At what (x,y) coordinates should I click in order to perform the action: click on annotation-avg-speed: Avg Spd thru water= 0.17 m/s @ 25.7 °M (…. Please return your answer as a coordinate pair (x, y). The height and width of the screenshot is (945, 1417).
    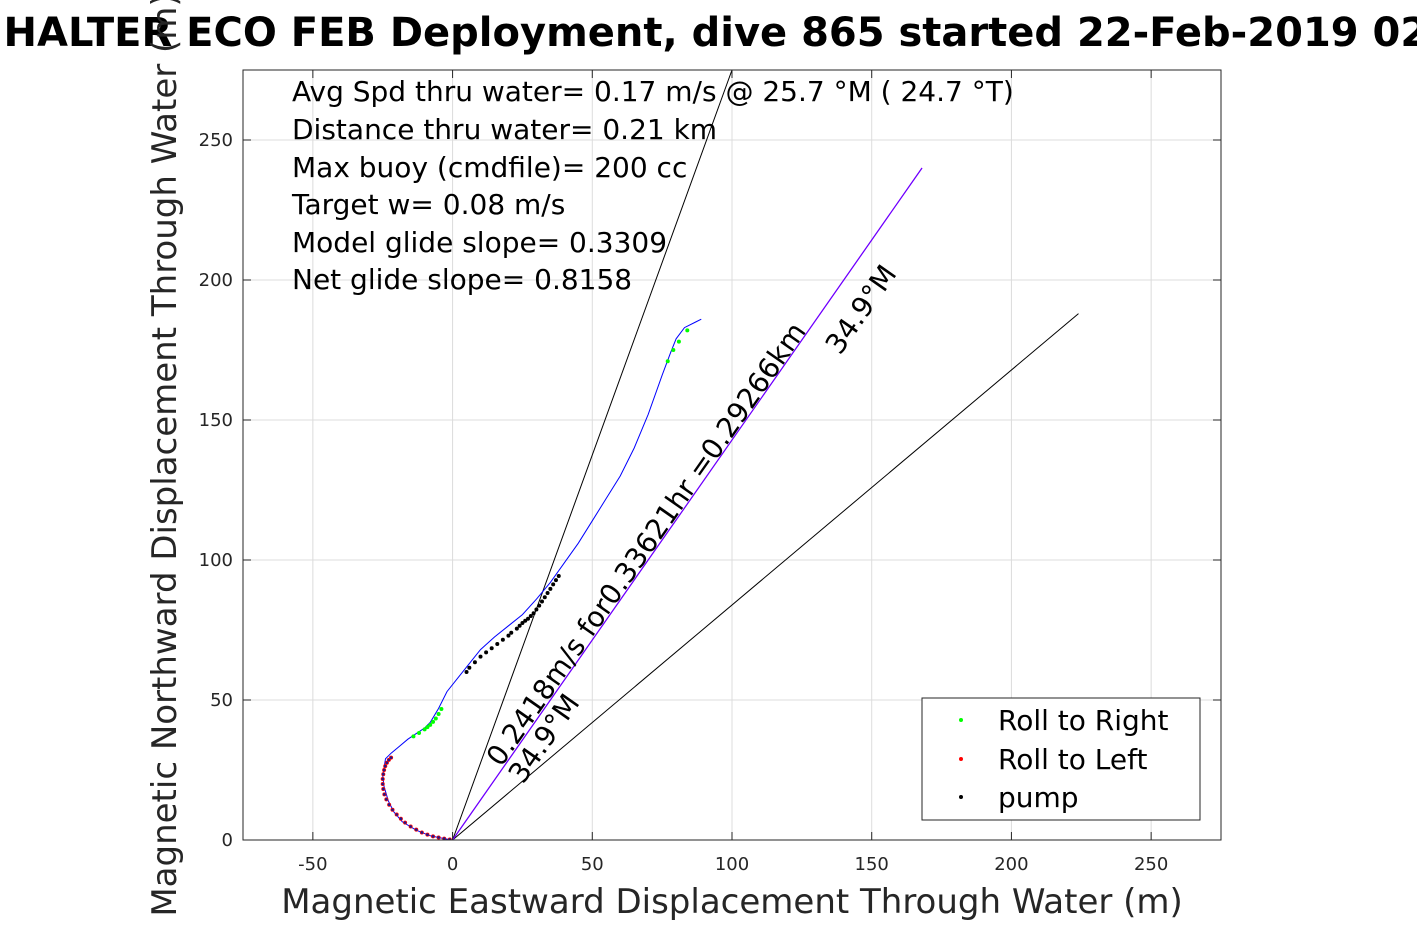
    Looking at the image, I should click on (653, 91).